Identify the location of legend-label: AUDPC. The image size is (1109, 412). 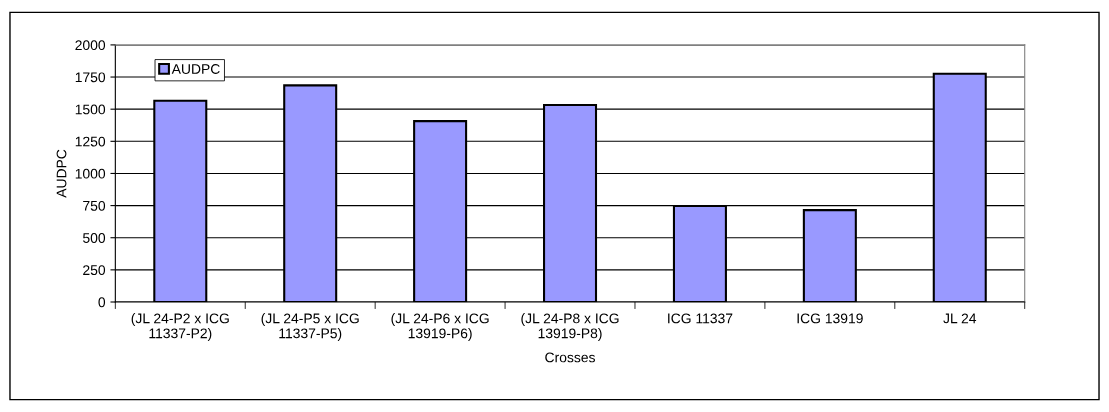
(195, 69).